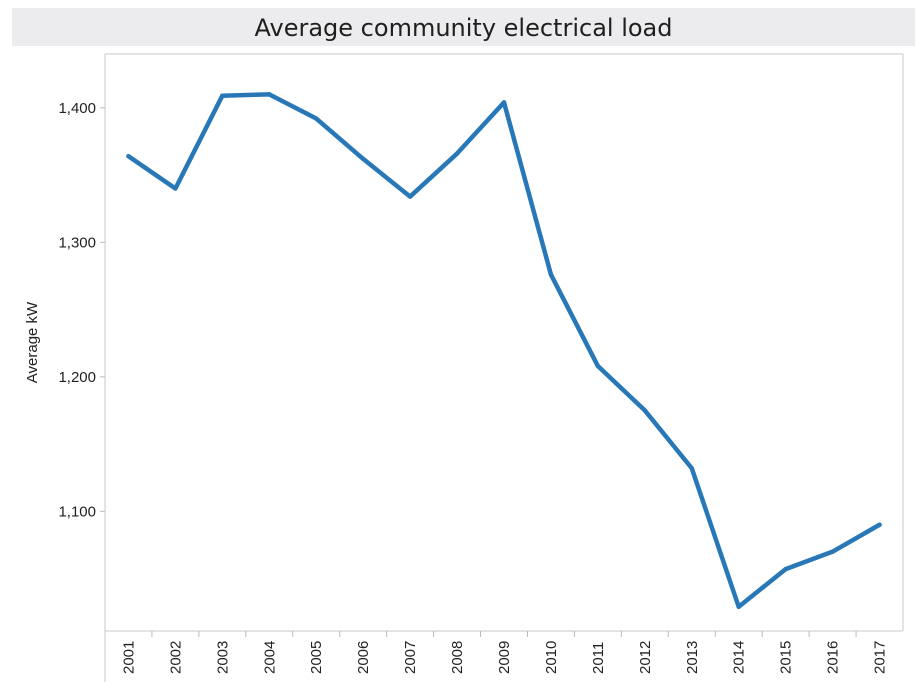  What do you see at coordinates (692, 657) in the screenshot?
I see `x-tick-label: 2013` at bounding box center [692, 657].